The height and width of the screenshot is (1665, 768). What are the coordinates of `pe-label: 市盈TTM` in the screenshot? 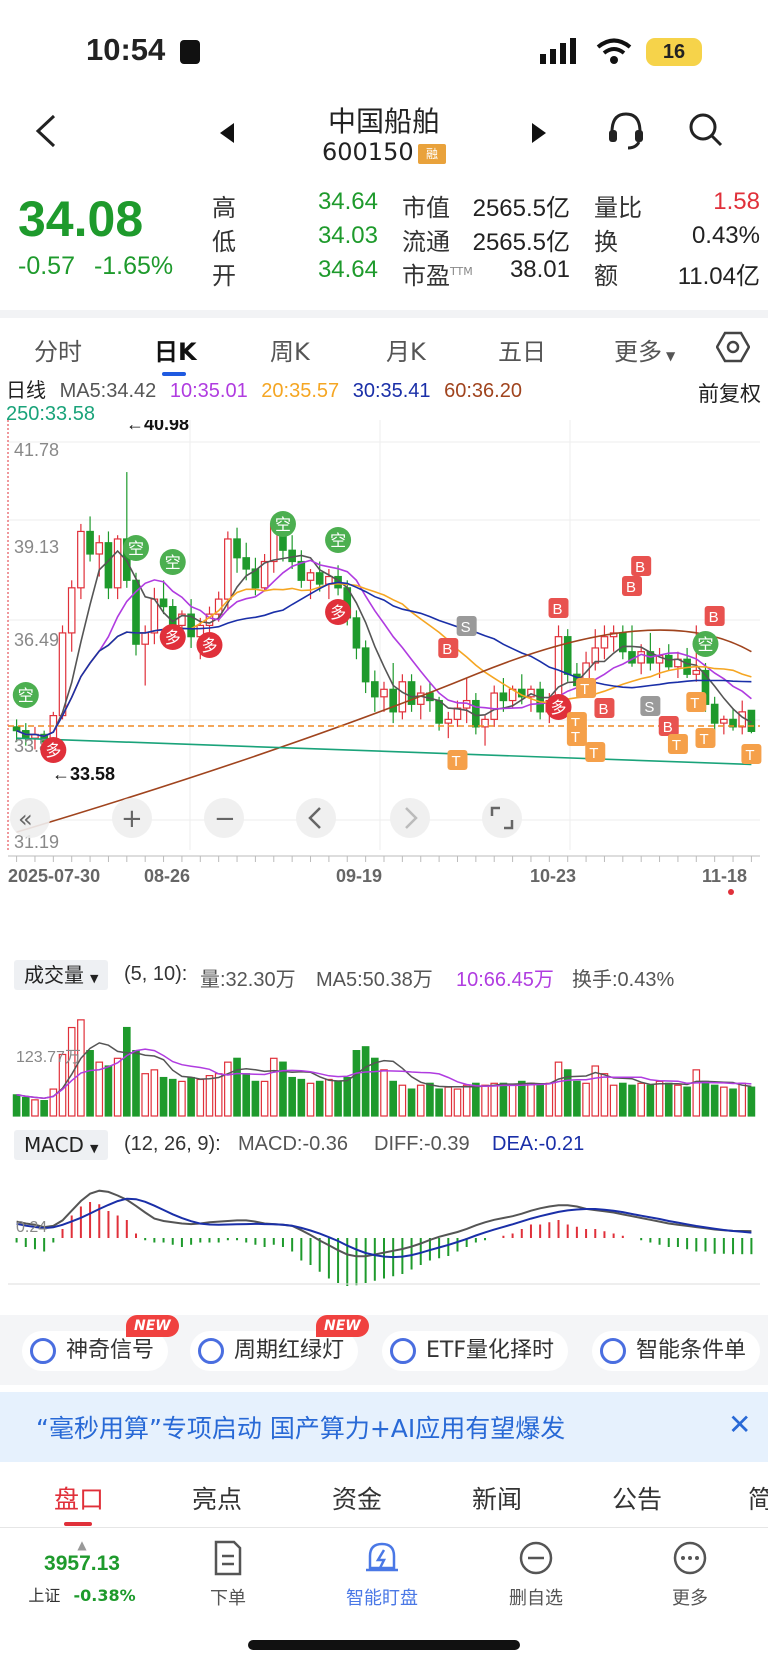 It's located at (437, 276).